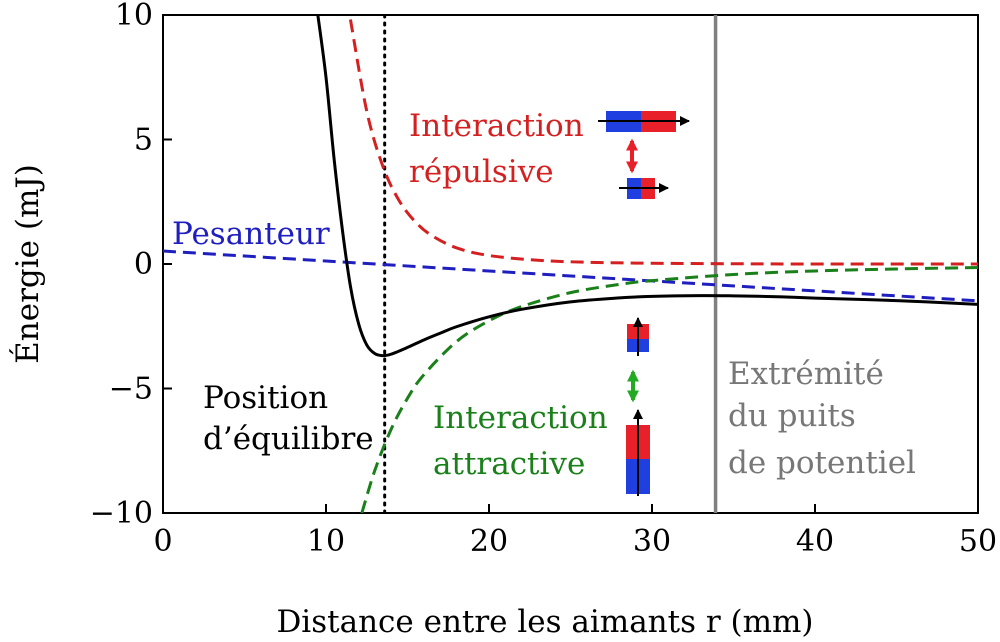  I want to click on x-tick-label: 0, so click(162, 541).